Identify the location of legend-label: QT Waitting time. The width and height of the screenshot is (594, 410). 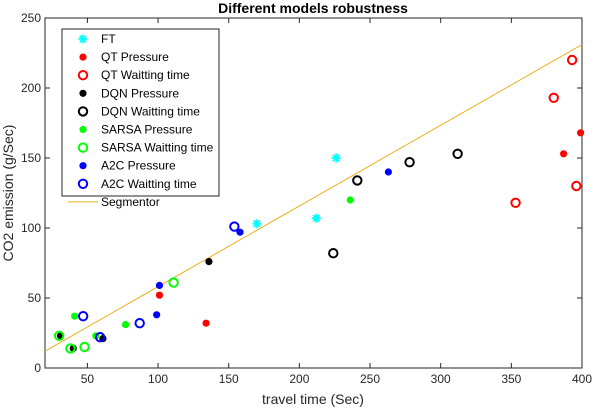
(145, 75).